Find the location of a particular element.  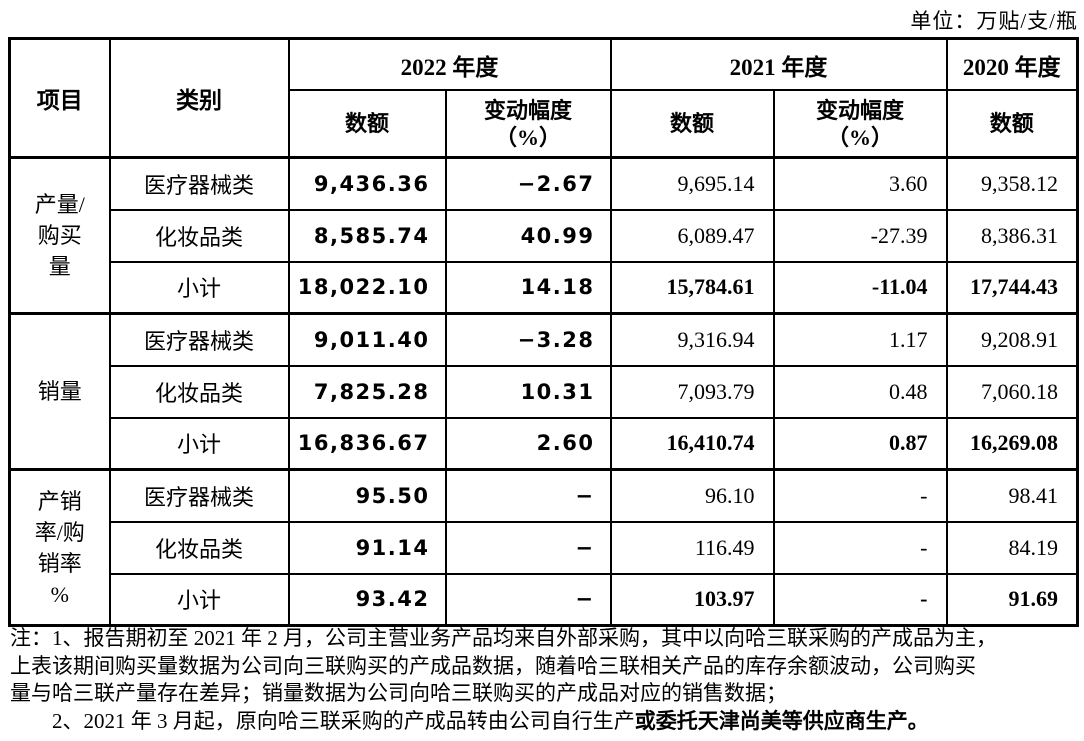

cell-change-2021: 1.17 is located at coordinates (860, 339).